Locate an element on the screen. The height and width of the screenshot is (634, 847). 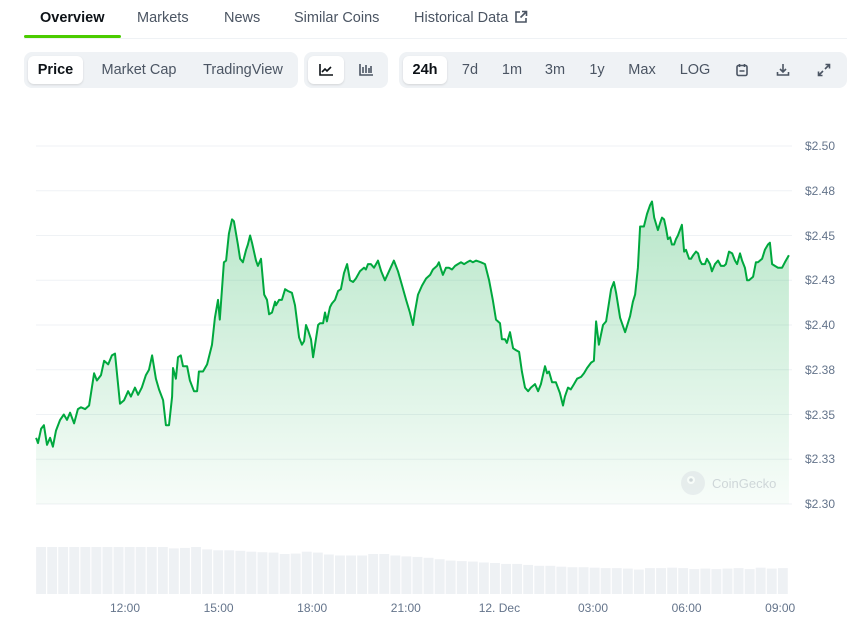
external-link-icon is located at coordinates (521, 19).